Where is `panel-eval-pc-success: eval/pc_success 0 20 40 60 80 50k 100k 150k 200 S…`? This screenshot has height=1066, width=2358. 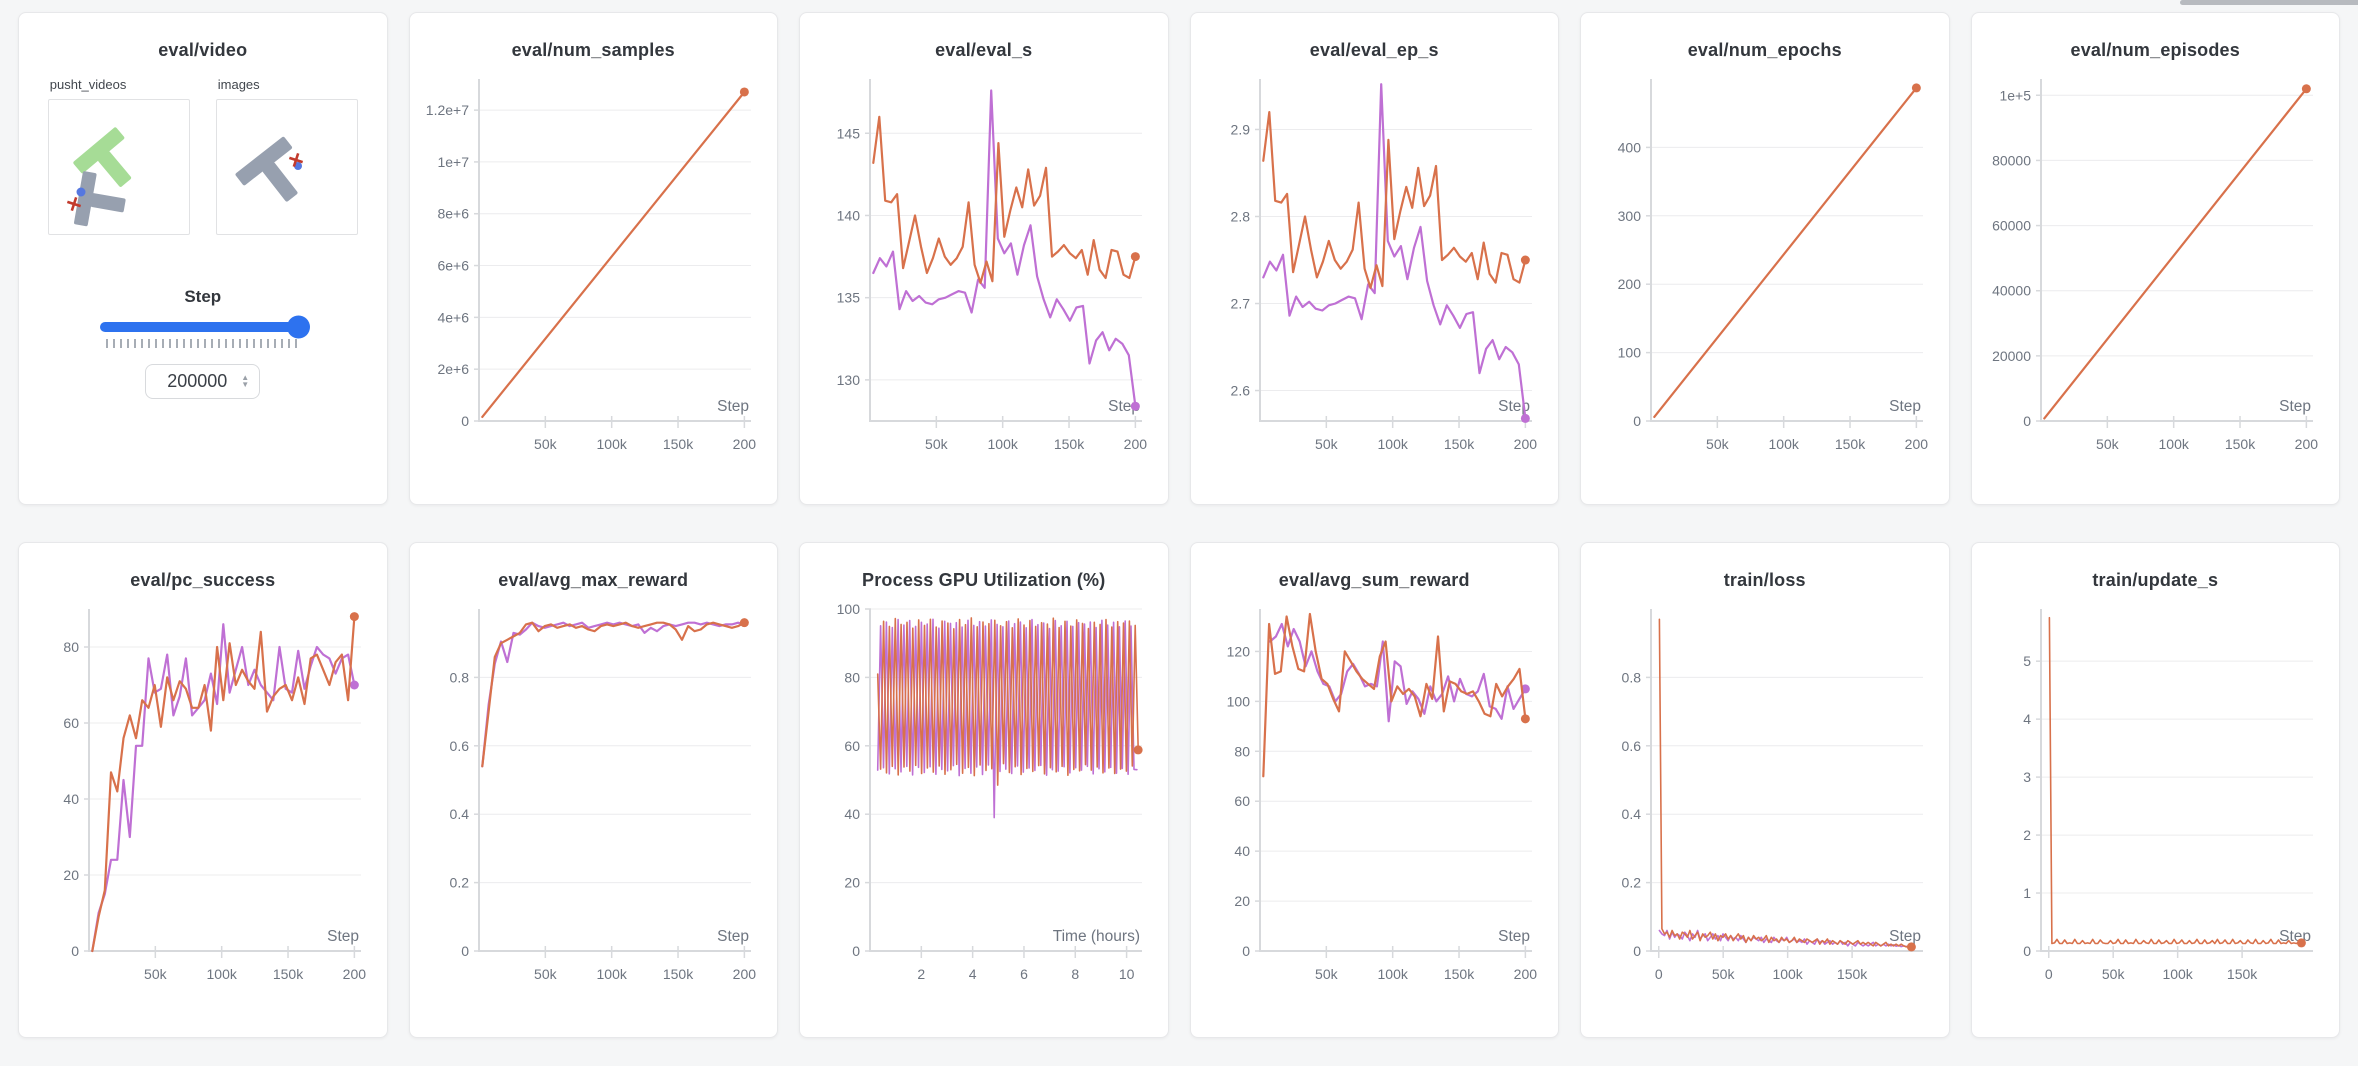
panel-eval-pc-success: eval/pc_success 0 20 40 60 80 50k 100k 150k 200 S… is located at coordinates (203, 790).